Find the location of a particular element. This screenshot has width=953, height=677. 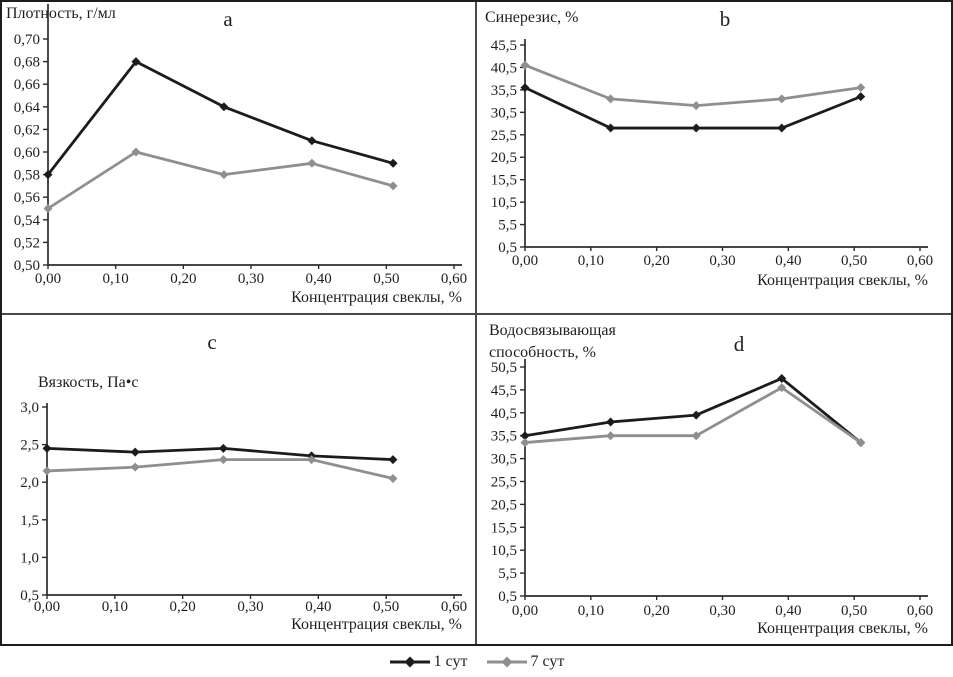

y-axis-title: Плотность, г/мл is located at coordinates (61, 13).